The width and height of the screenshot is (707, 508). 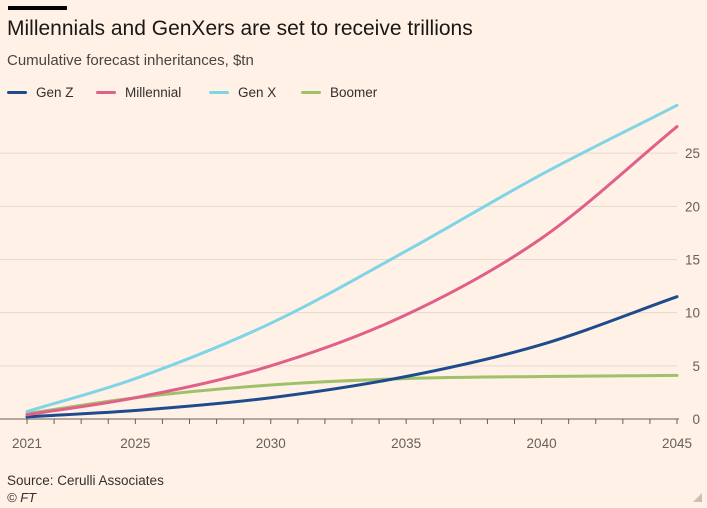 What do you see at coordinates (27, 443) in the screenshot?
I see `x-tick-label: 2021` at bounding box center [27, 443].